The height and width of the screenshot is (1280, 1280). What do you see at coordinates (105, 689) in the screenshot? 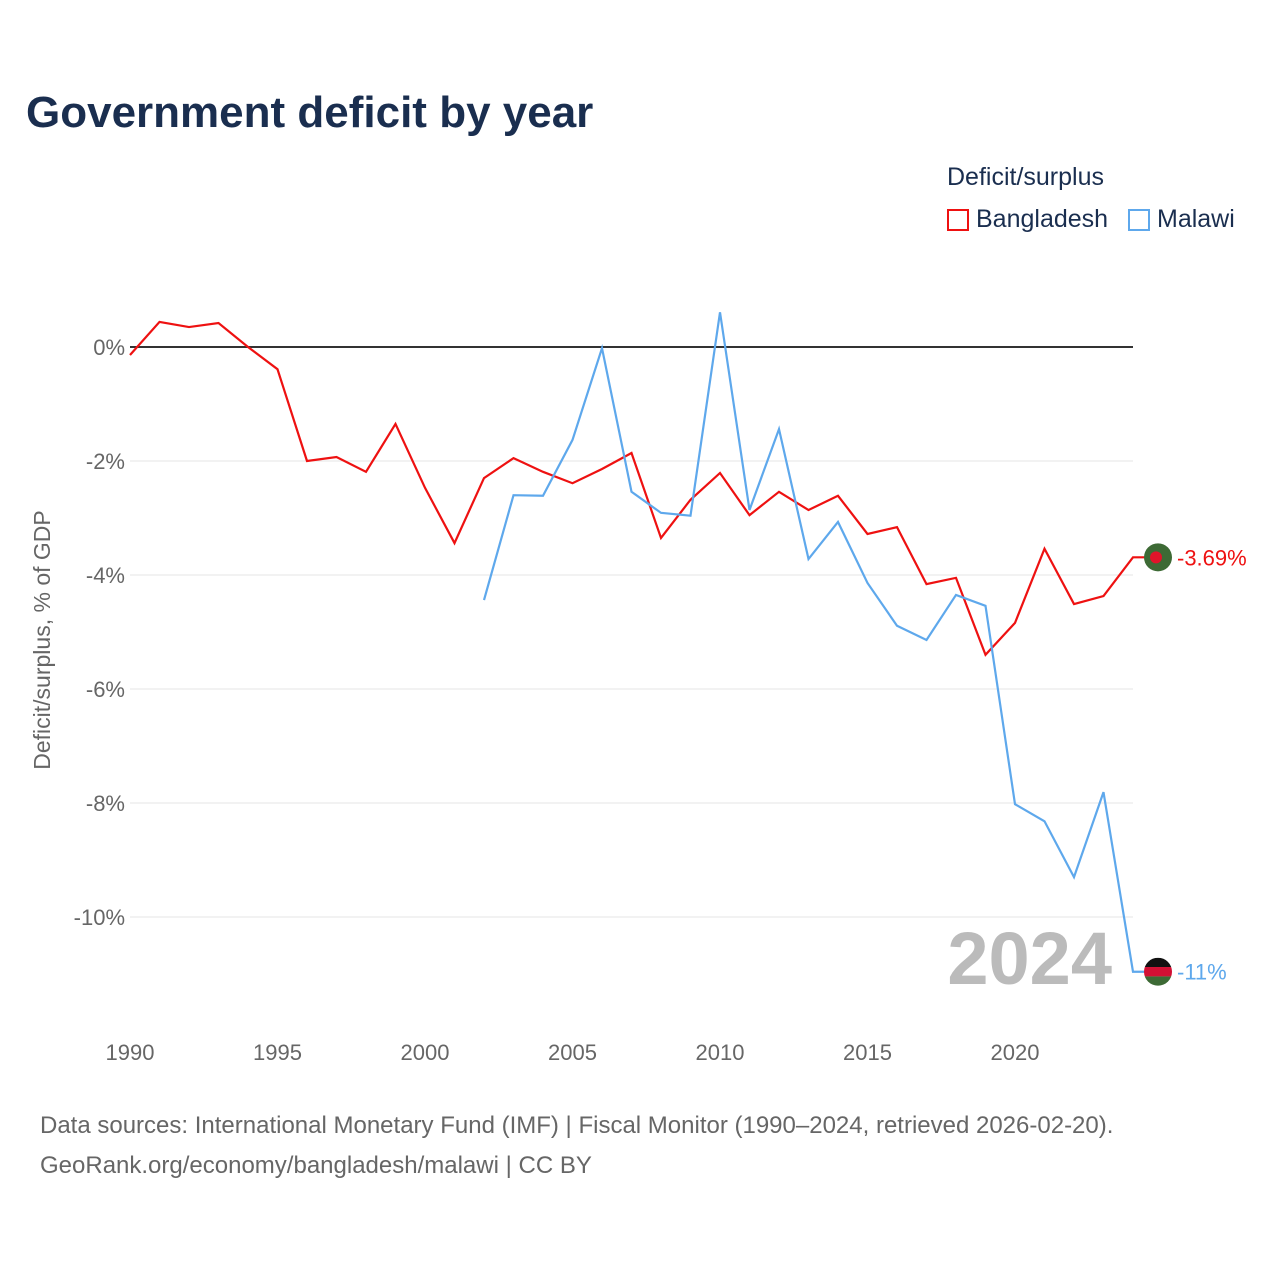
I see `y-tick-label: -6%` at bounding box center [105, 689].